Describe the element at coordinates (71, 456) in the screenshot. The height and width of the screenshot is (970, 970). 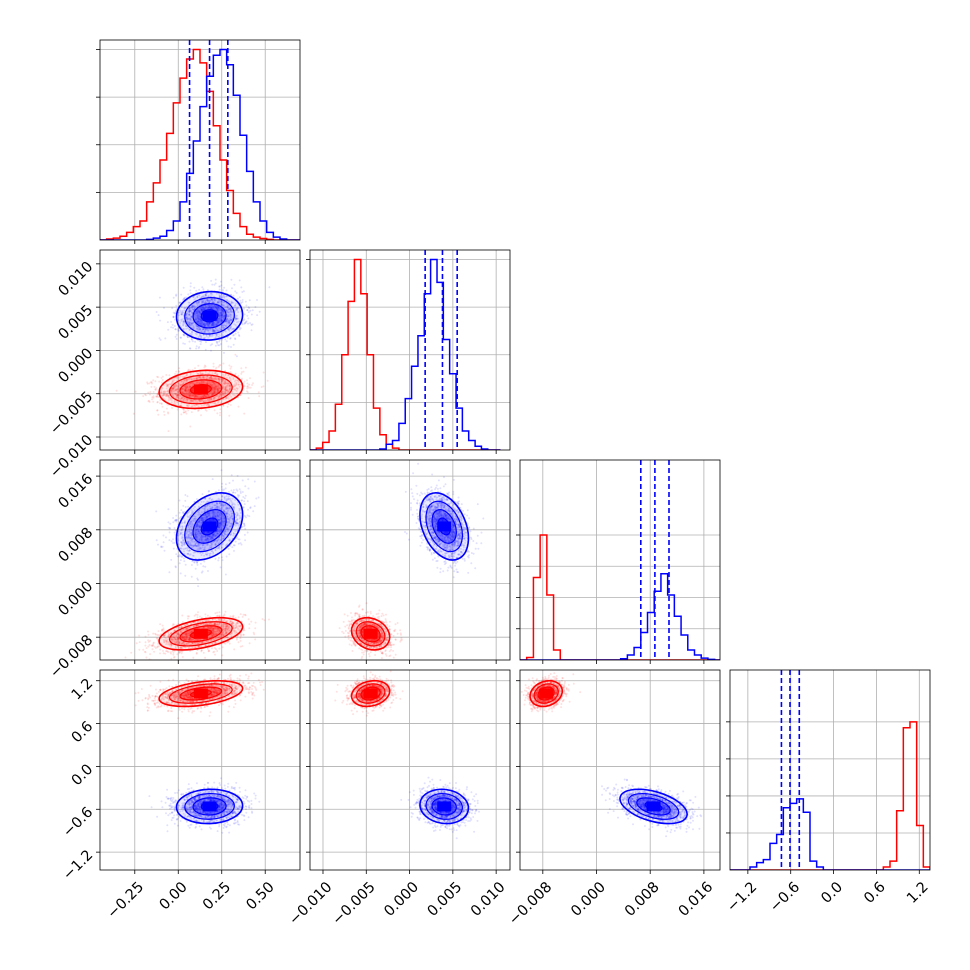
I see `y-tick-label: −0.010` at that location.